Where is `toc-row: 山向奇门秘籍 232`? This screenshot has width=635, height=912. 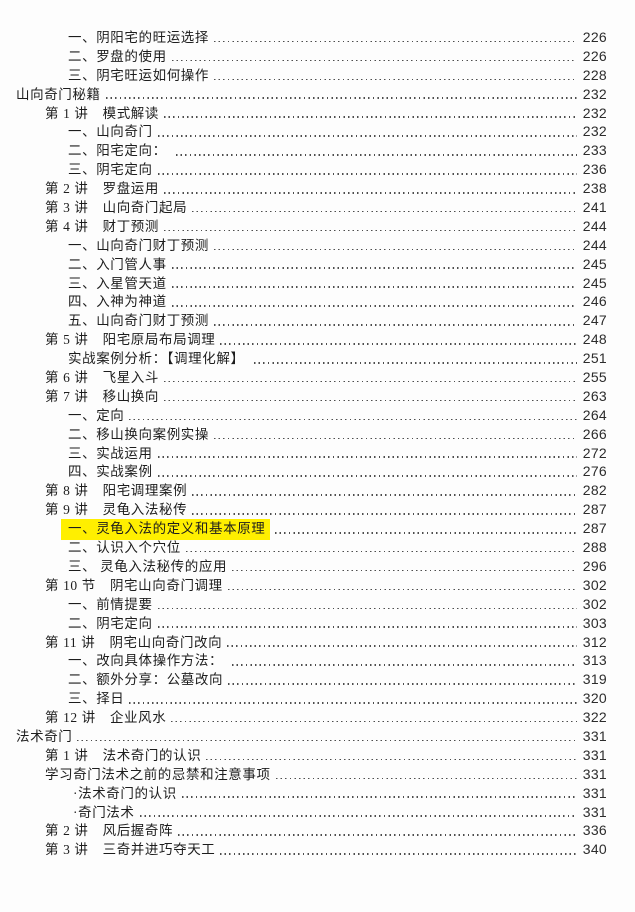 toc-row: 山向奇门秘籍 232 is located at coordinates (303, 94).